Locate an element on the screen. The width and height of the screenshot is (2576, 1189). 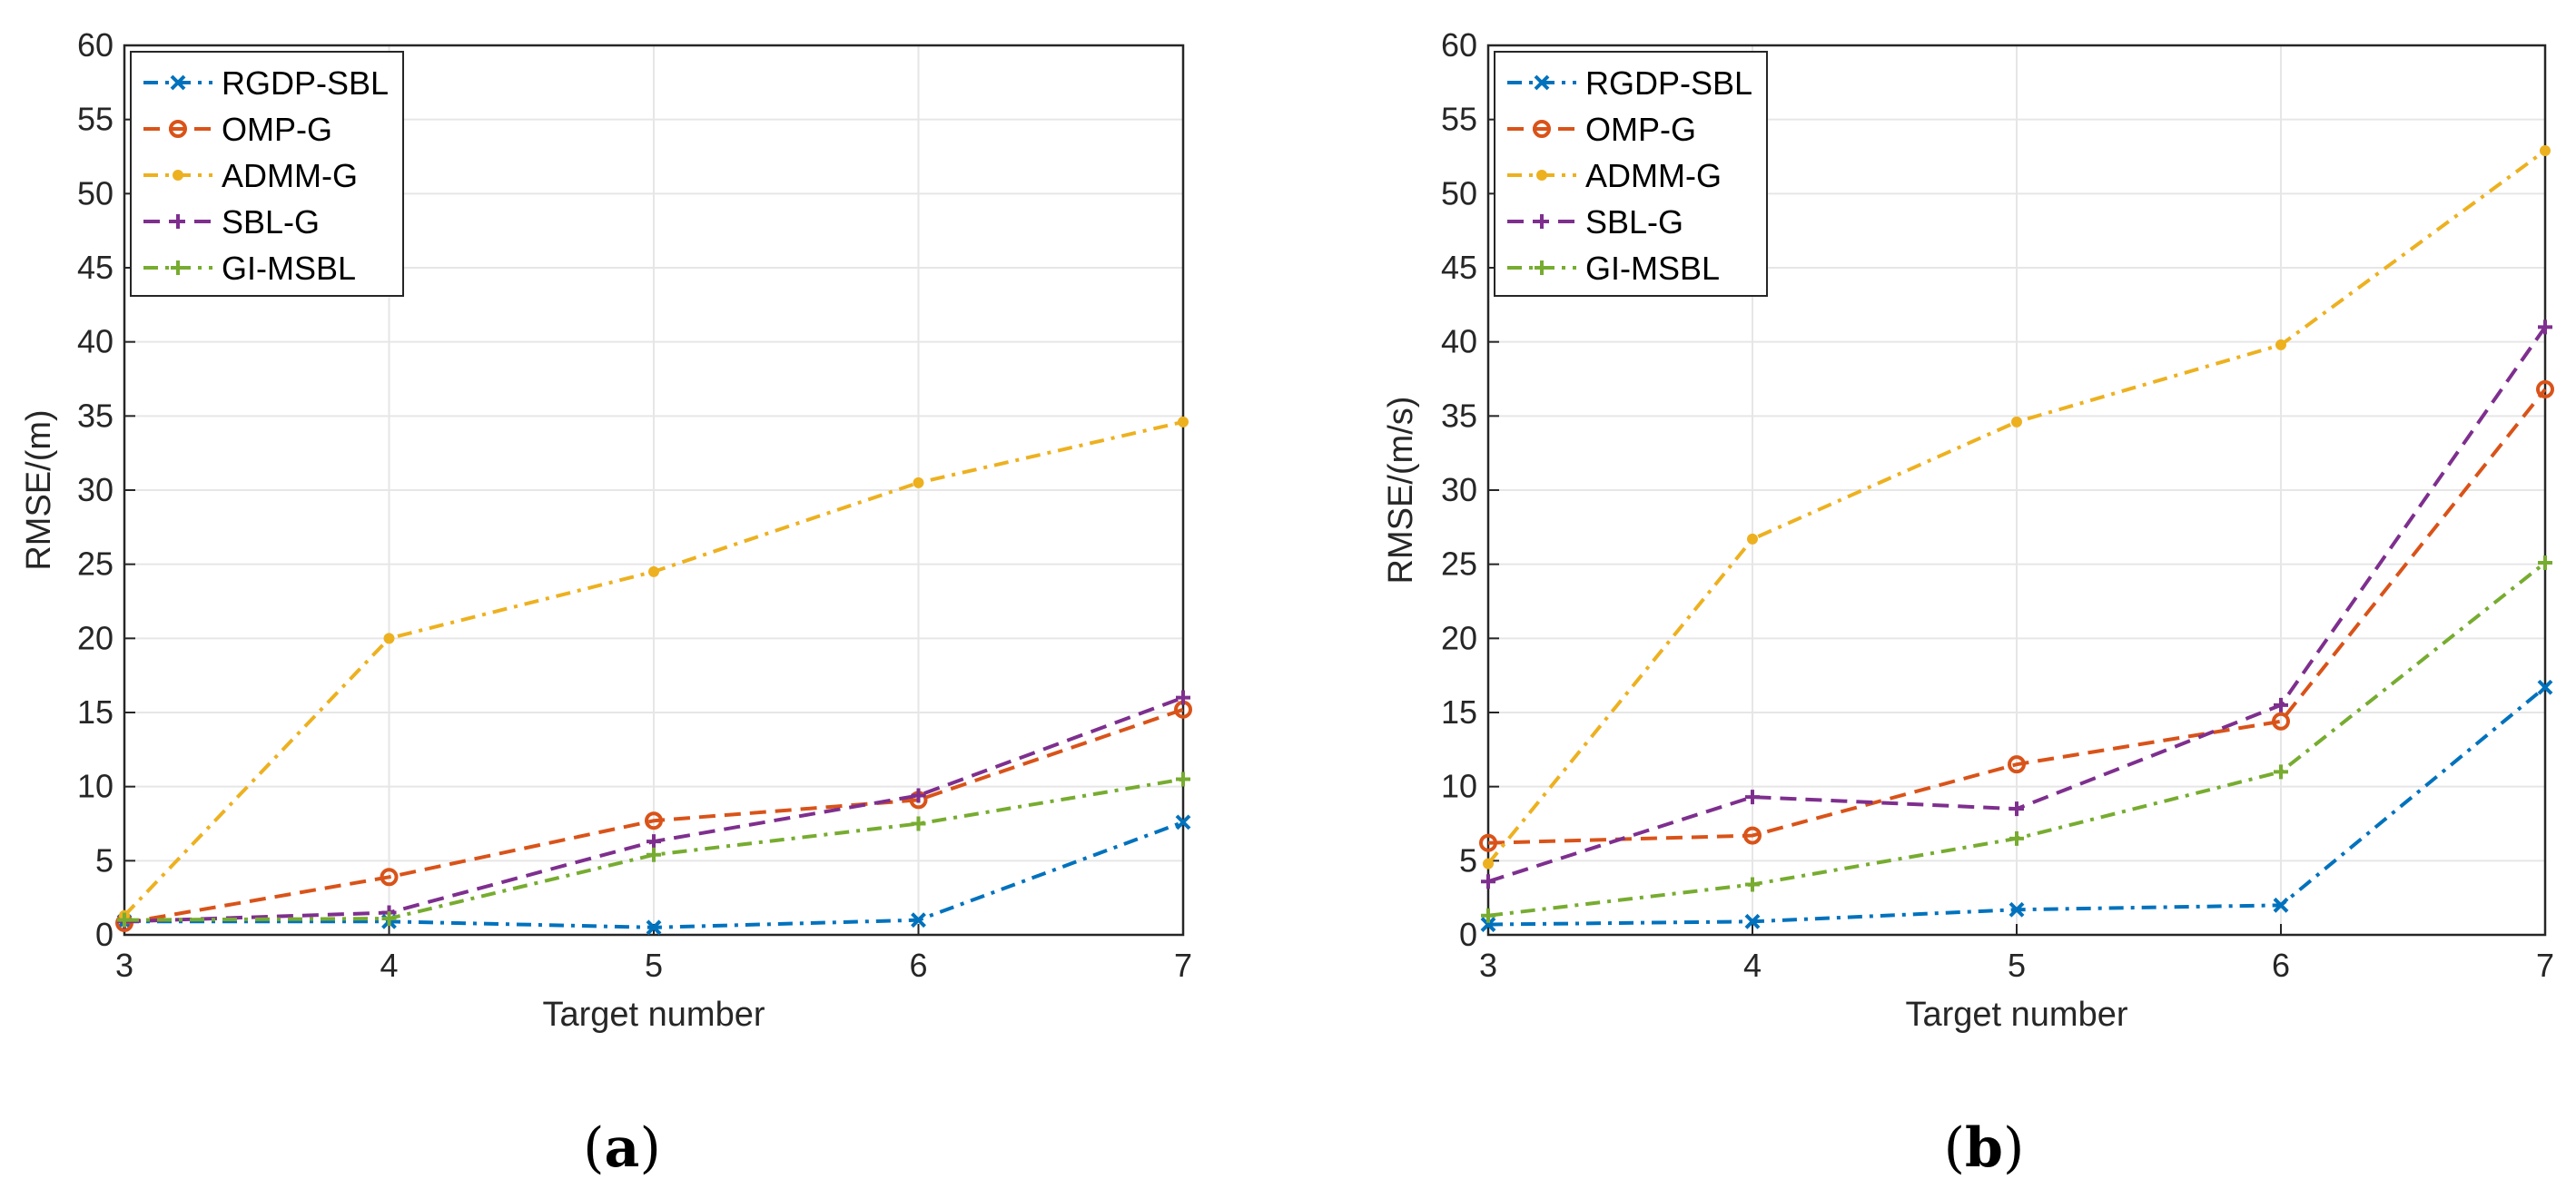
panel-label: (a) is located at coordinates (622, 1148).